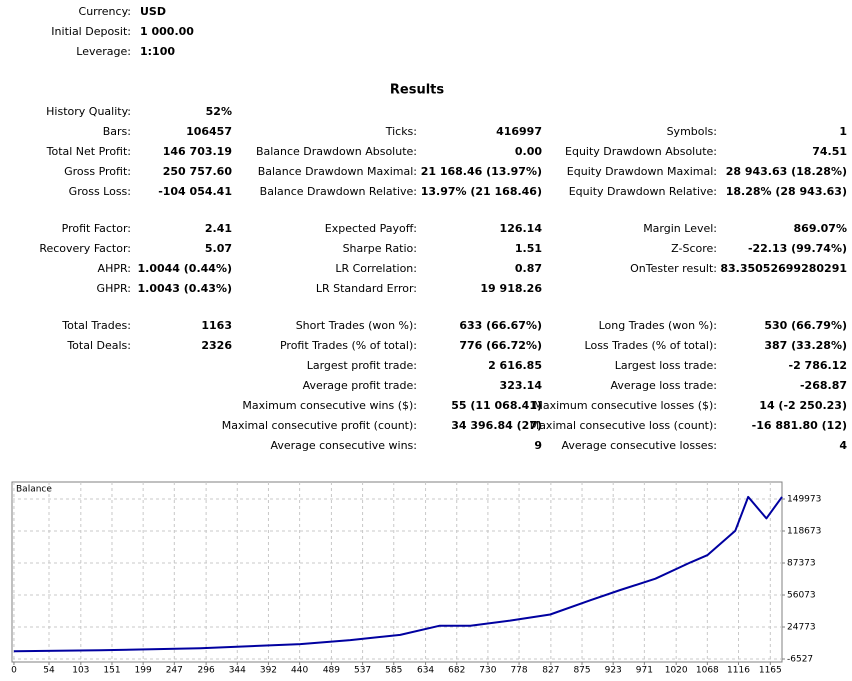 This screenshot has height=681, width=852. I want to click on result-label: Bars:, so click(117, 131).